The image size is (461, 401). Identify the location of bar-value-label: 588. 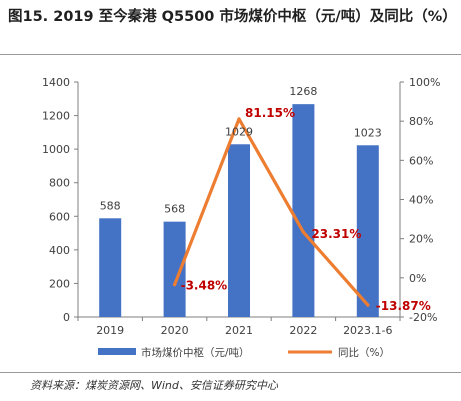
(110, 205).